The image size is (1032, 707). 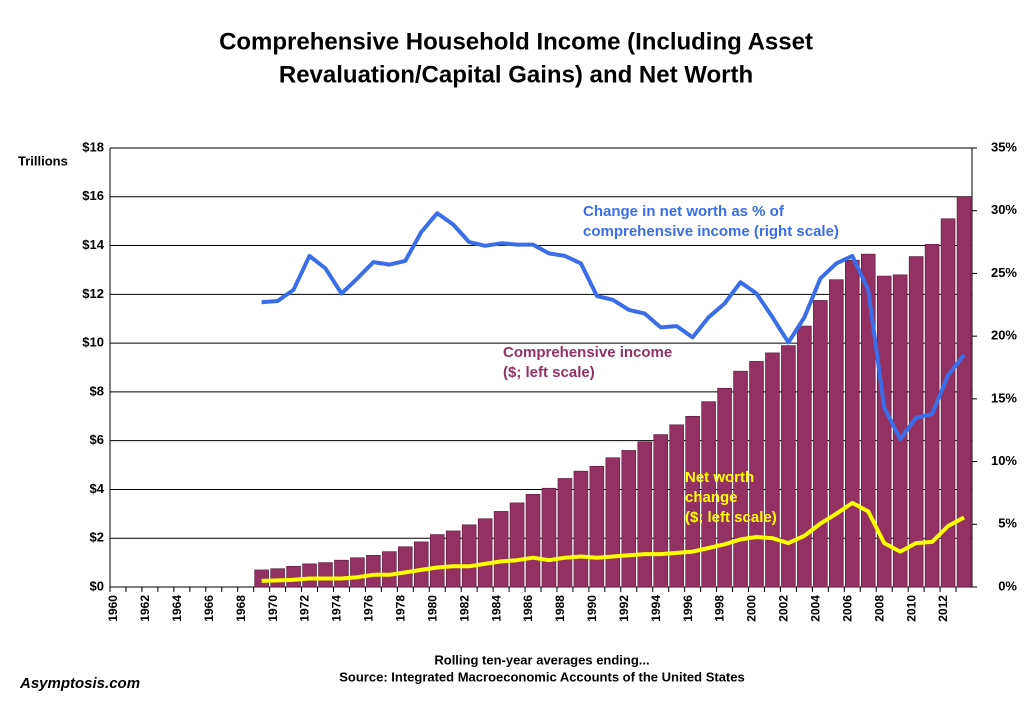 I want to click on series-label: Comprehensive income, so click(x=587, y=352).